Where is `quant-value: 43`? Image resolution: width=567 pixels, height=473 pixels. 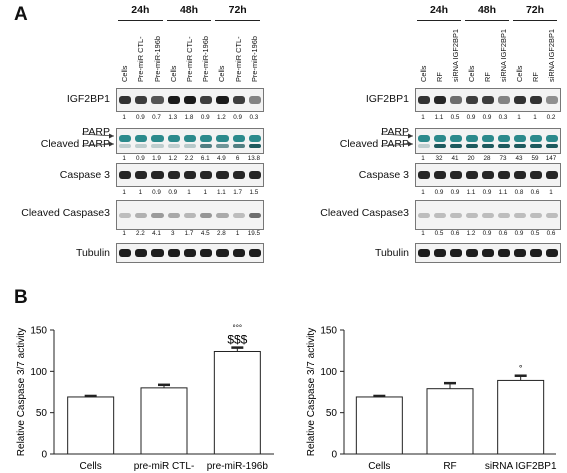
quant-value: 43 is located at coordinates (519, 158).